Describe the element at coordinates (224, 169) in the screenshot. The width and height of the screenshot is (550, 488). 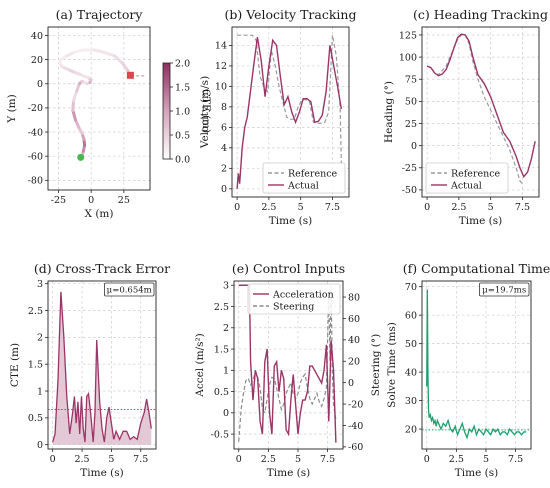
I see `y-tick-label: 2` at that location.